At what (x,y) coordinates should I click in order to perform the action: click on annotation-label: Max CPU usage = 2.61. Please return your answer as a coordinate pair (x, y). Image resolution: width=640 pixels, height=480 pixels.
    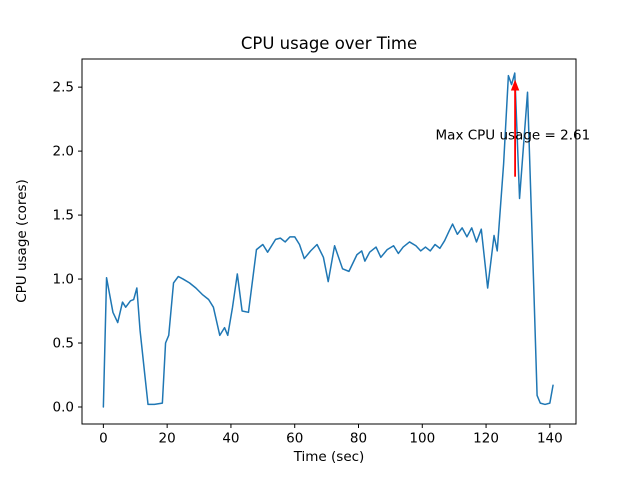
    Looking at the image, I should click on (513, 135).